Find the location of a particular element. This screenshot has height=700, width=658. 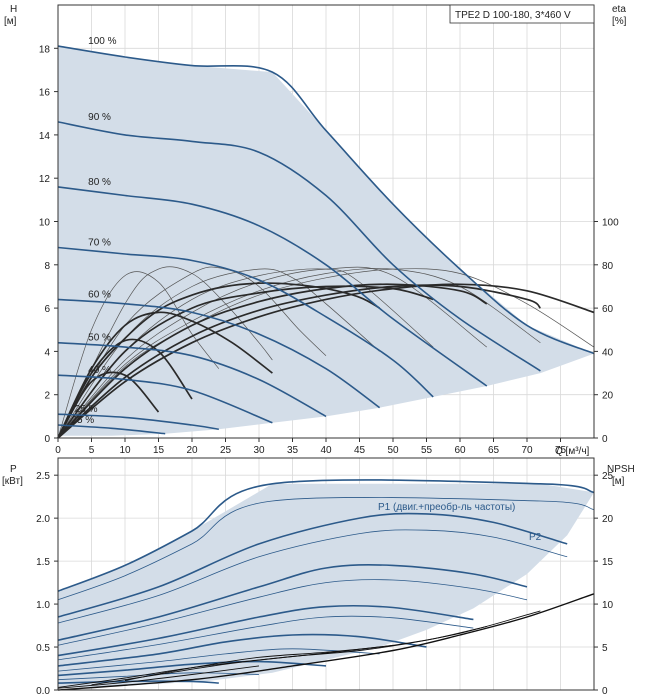

eta-axis-unit: [%] is located at coordinates (619, 21).